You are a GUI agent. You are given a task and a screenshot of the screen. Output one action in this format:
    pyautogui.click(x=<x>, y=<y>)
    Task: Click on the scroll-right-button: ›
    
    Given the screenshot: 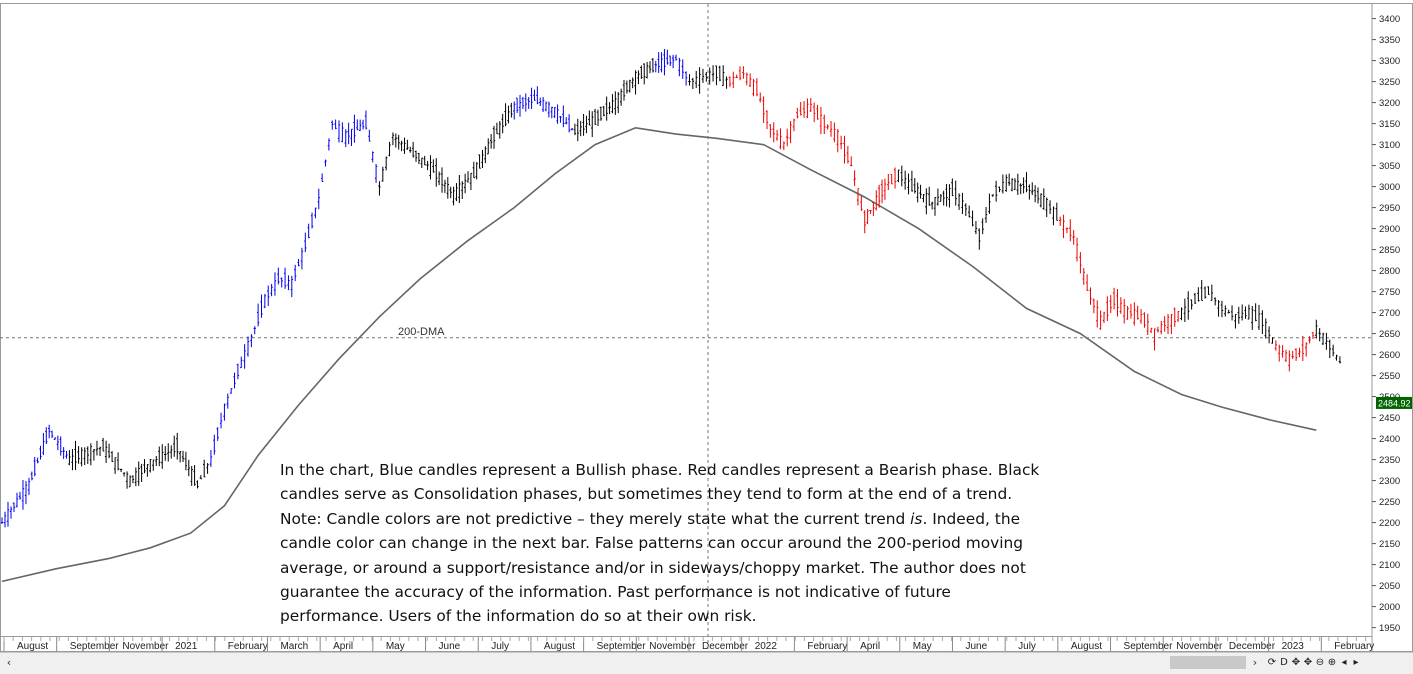 What is the action you would take?
    pyautogui.click(x=1255, y=662)
    